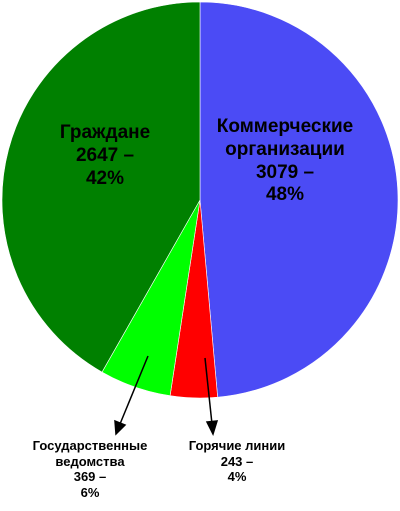 The width and height of the screenshot is (400, 511). I want to click on value-label: 243 –, so click(237, 461).